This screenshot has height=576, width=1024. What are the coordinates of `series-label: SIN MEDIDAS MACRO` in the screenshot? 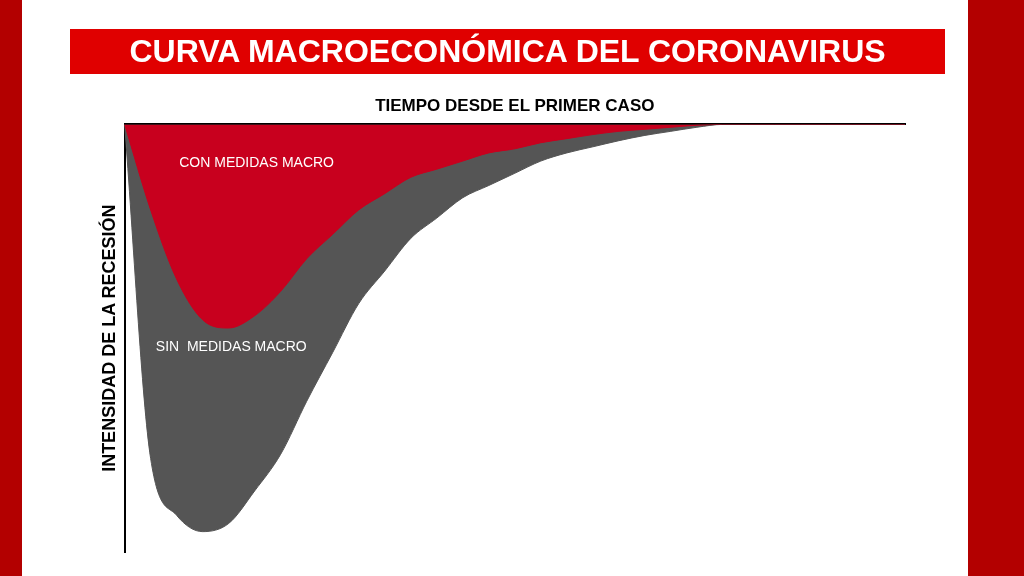 It's located at (231, 345).